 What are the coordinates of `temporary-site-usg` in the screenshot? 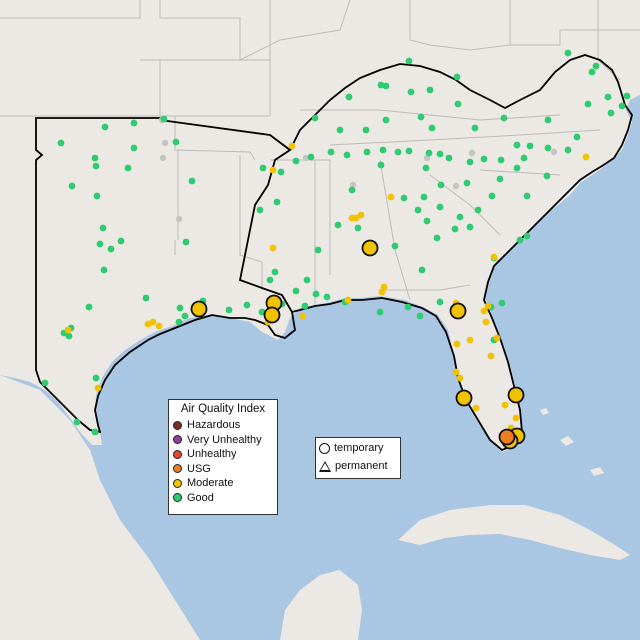 It's located at (507, 437).